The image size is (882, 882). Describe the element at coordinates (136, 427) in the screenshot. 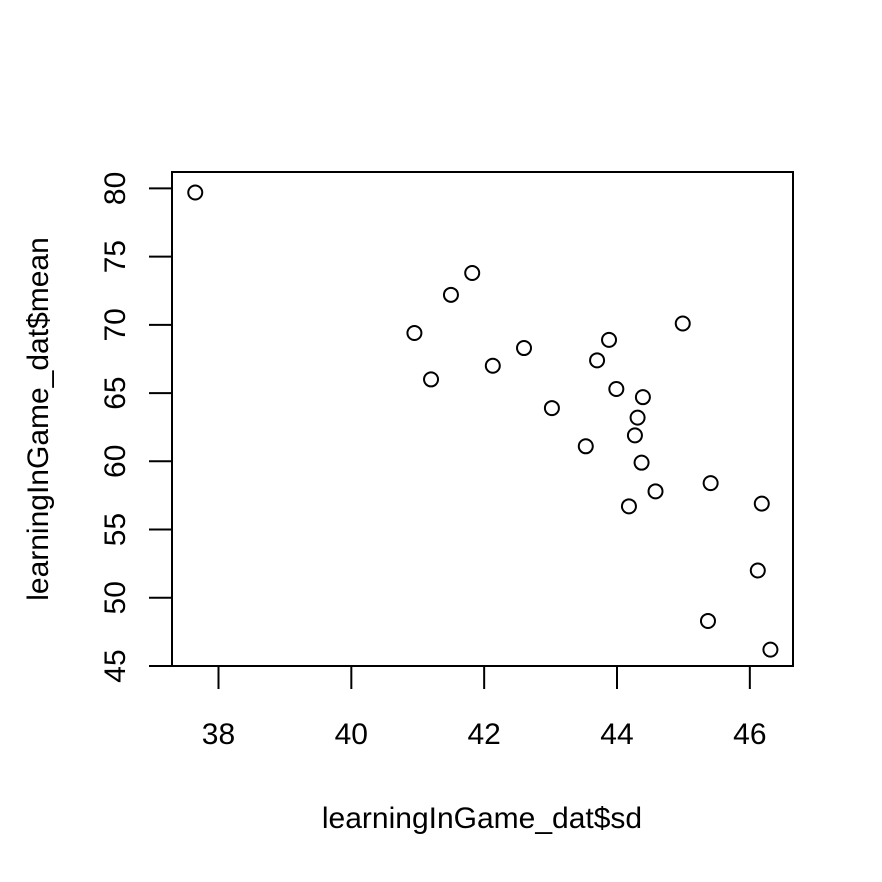

I see `y-axis: 45 50 55 60 65 70 75 80` at that location.